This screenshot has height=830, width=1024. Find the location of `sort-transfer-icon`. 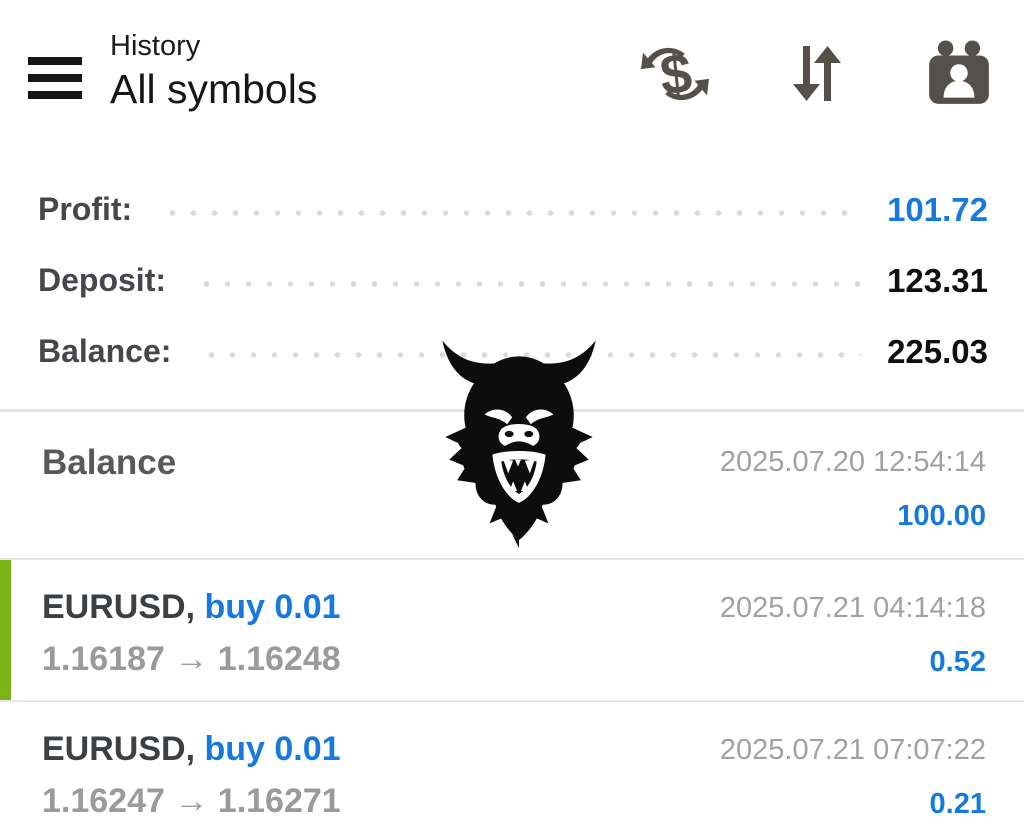

sort-transfer-icon is located at coordinates (817, 74).